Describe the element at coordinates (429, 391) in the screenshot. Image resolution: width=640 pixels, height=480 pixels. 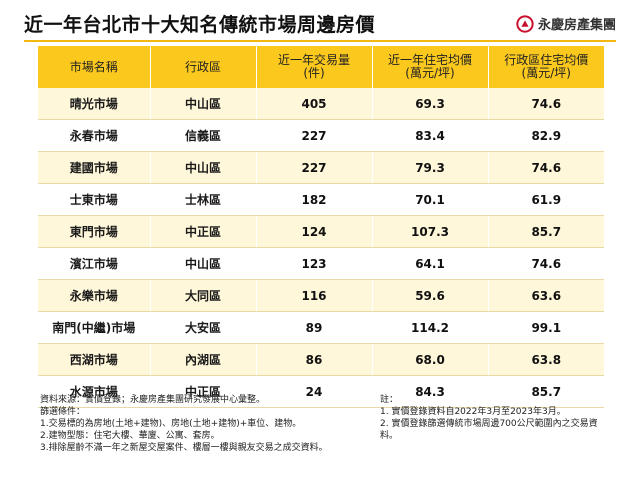
I see `cell-avg-price: 84.3` at that location.